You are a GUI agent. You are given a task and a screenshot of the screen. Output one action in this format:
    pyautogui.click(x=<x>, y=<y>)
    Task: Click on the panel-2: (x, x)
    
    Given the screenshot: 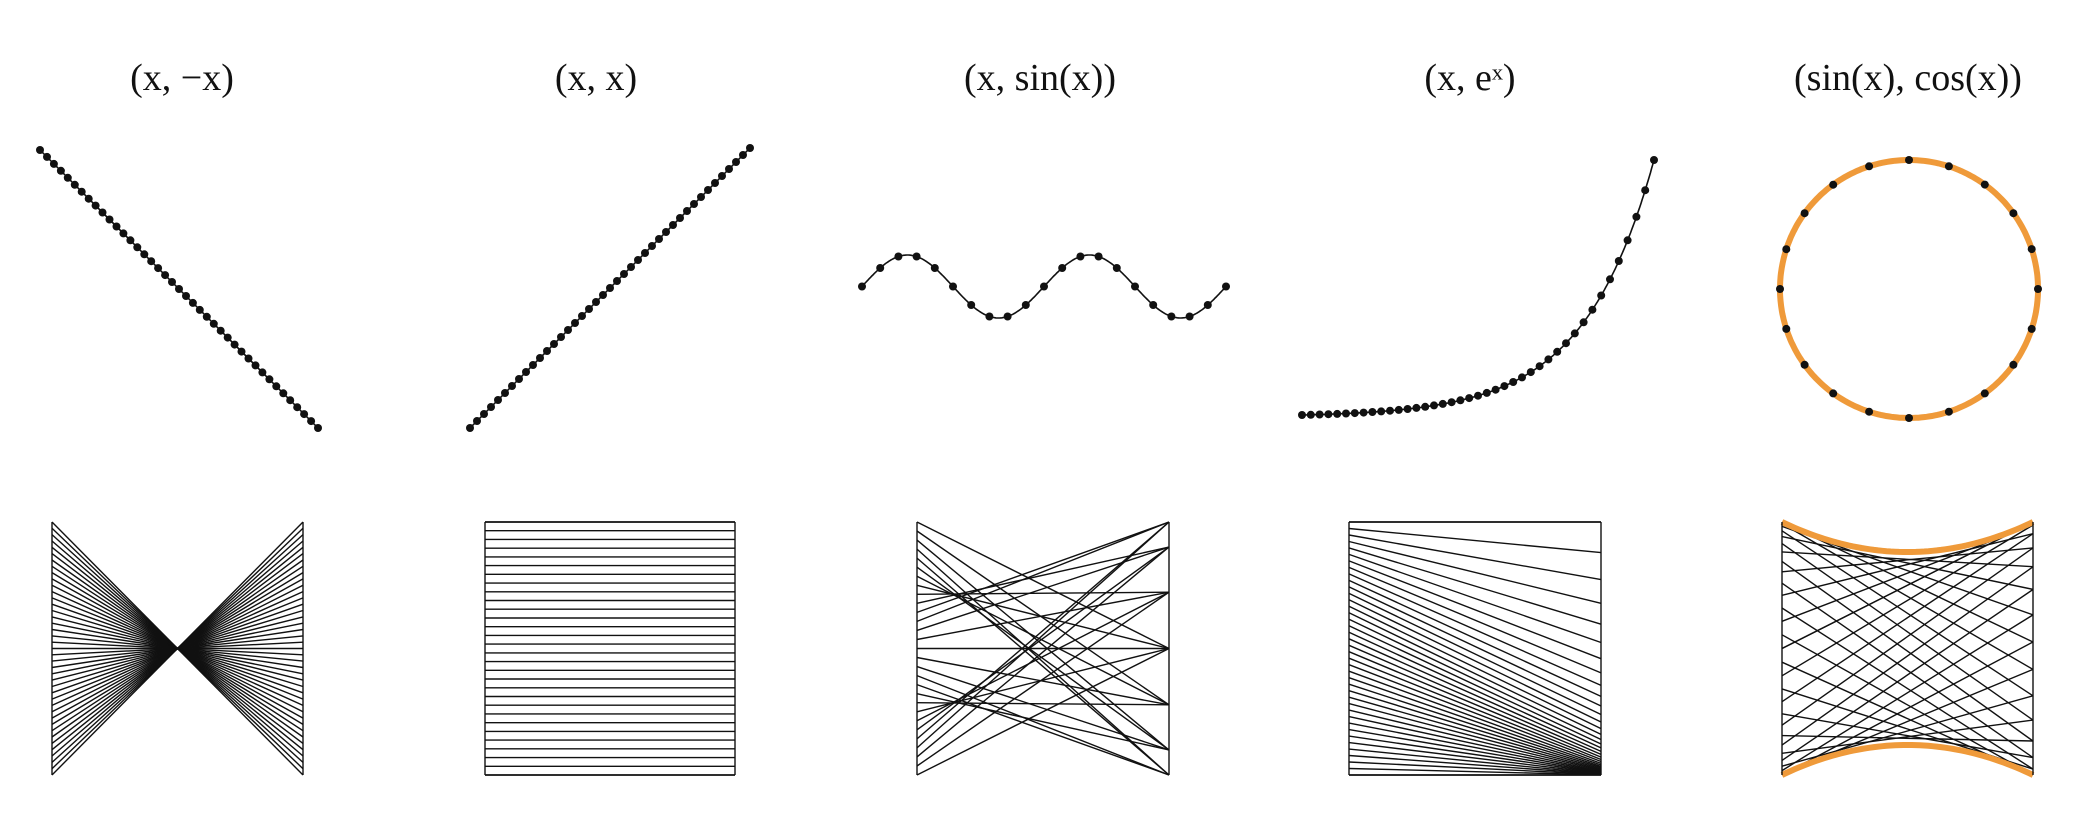 What is the action you would take?
    pyautogui.click(x=610, y=416)
    